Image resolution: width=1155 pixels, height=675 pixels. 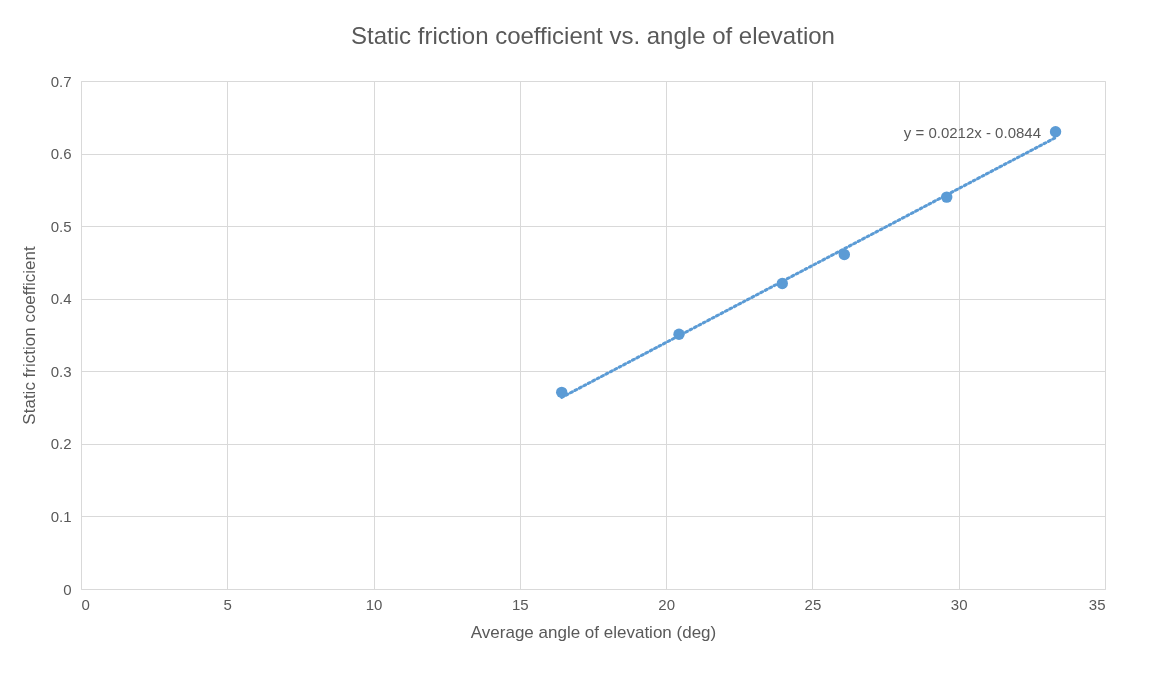 What do you see at coordinates (61, 371) in the screenshot?
I see `y-tick-label: 0.3` at bounding box center [61, 371].